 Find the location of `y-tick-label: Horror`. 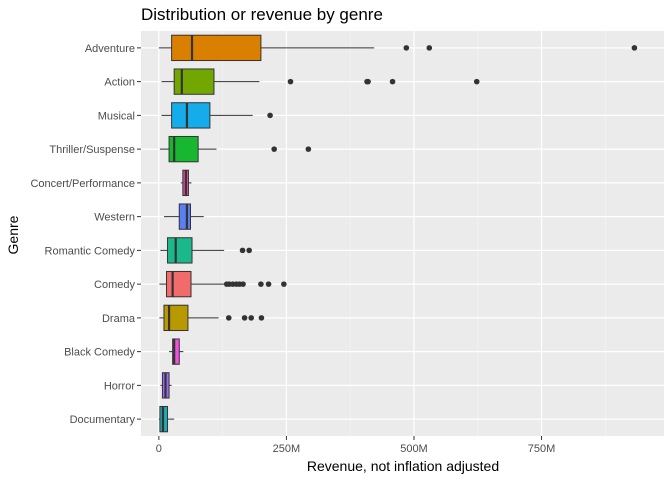

y-tick-label: Horror is located at coordinates (120, 386).